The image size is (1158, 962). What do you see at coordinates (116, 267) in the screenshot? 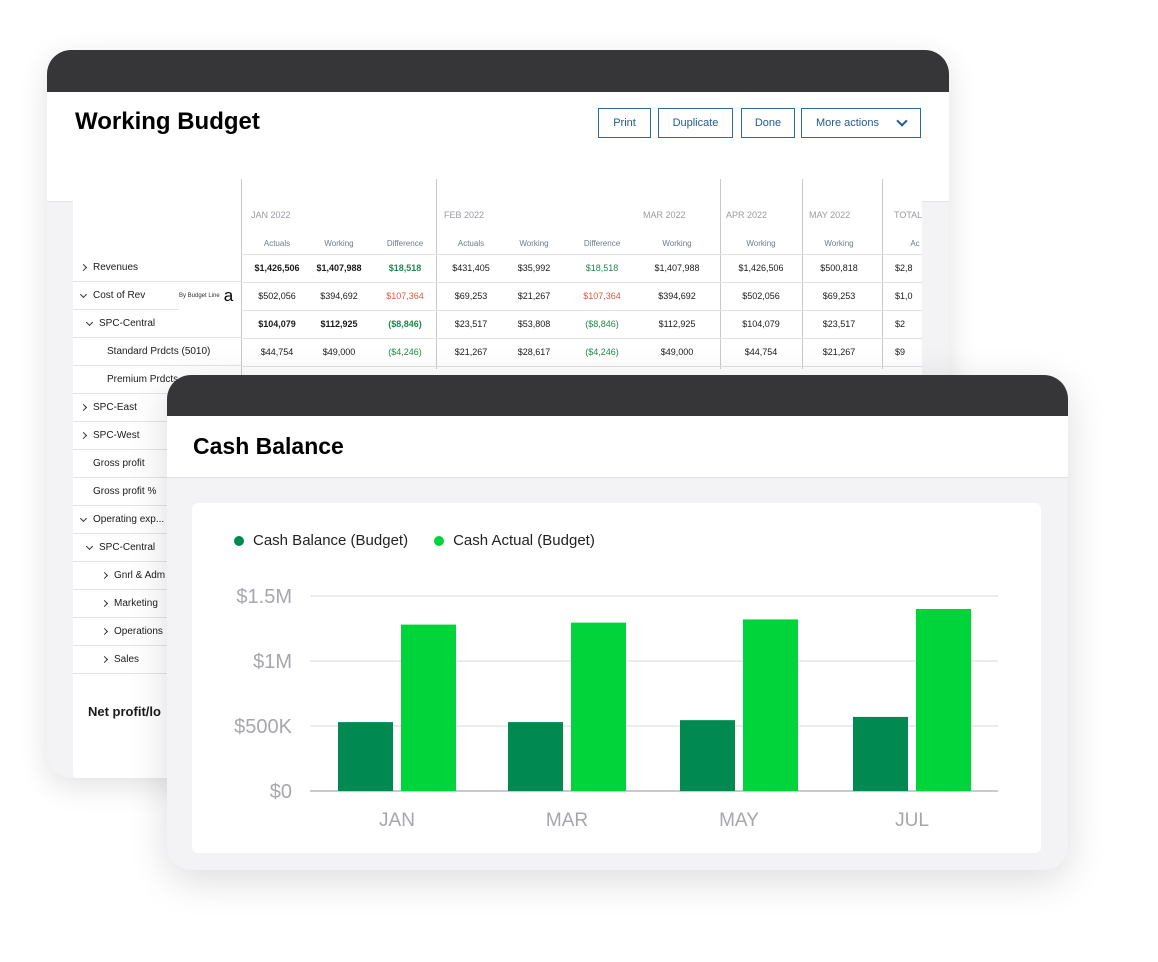
I see `row-label-text: Revenues` at bounding box center [116, 267].